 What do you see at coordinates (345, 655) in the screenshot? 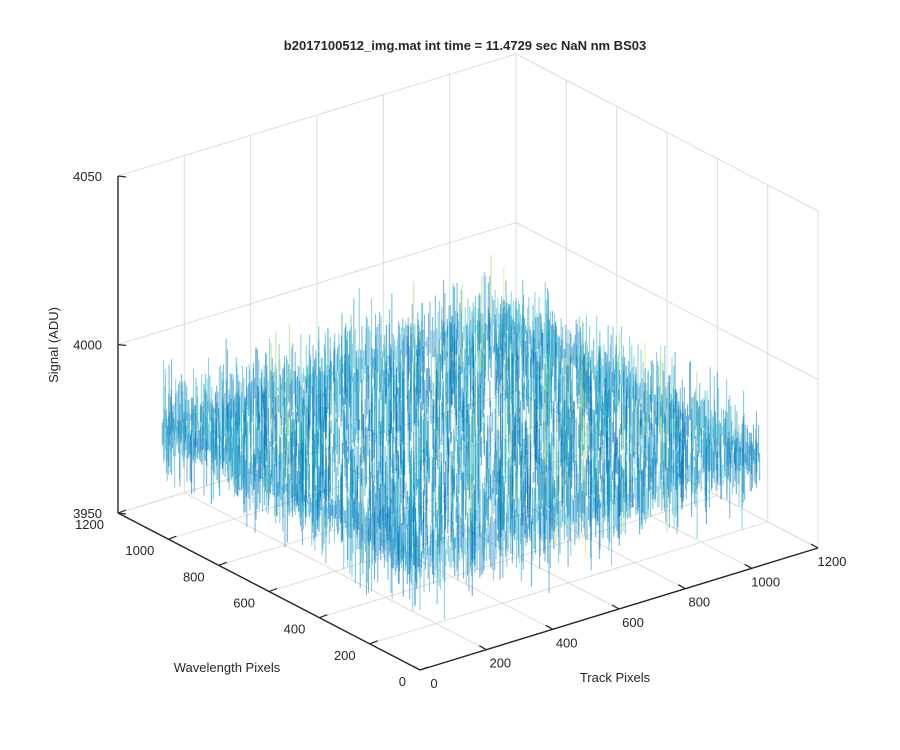
I see `y-tick-label: 200` at bounding box center [345, 655].